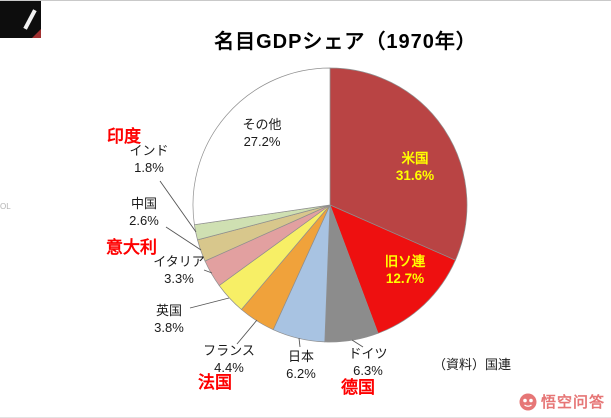  Describe the element at coordinates (345, 42) in the screenshot. I see `chart-title: 名目GDPシェア（1970年）` at that location.